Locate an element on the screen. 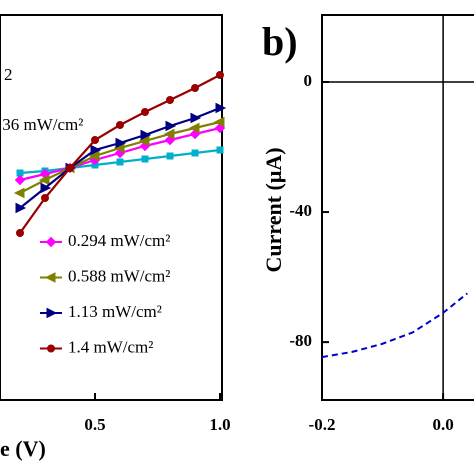 The width and height of the screenshot is (474, 474). legend-label: 1.4 mW/cm² is located at coordinates (110, 346).